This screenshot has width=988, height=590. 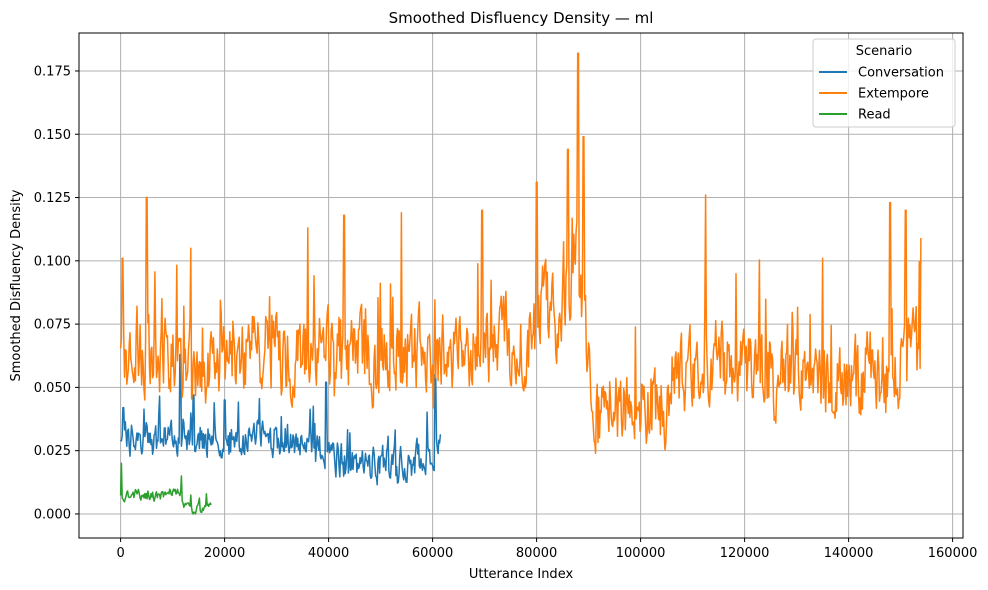 I want to click on y-axis-title: Smoothed Disfluency Density, so click(x=16, y=285).